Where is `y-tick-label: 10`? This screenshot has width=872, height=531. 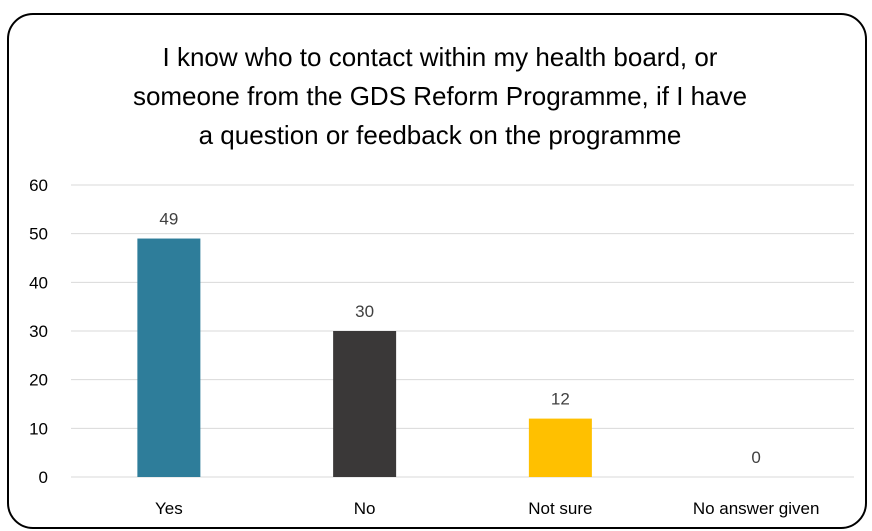 y-tick-label: 10 is located at coordinates (38, 428).